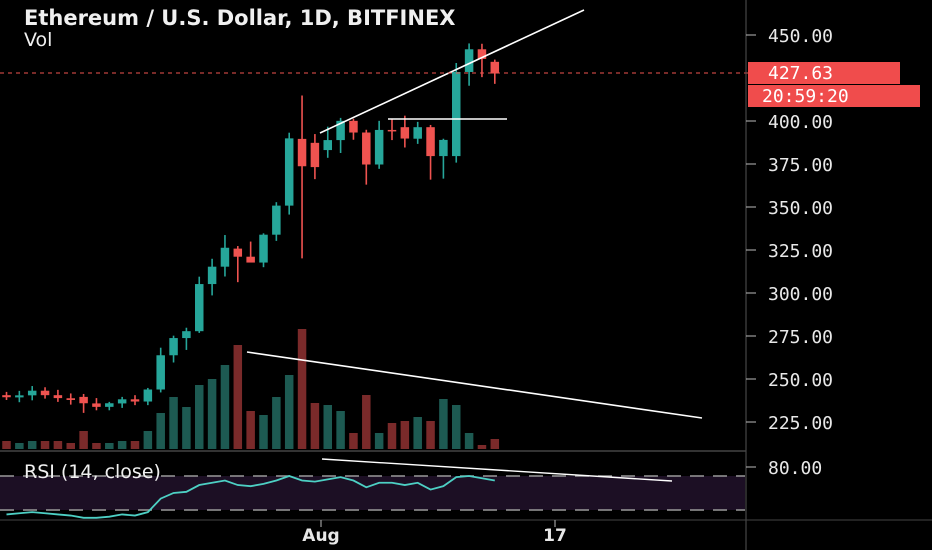  What do you see at coordinates (92, 472) in the screenshot?
I see `rsi-label: RSI (14, close)` at bounding box center [92, 472].